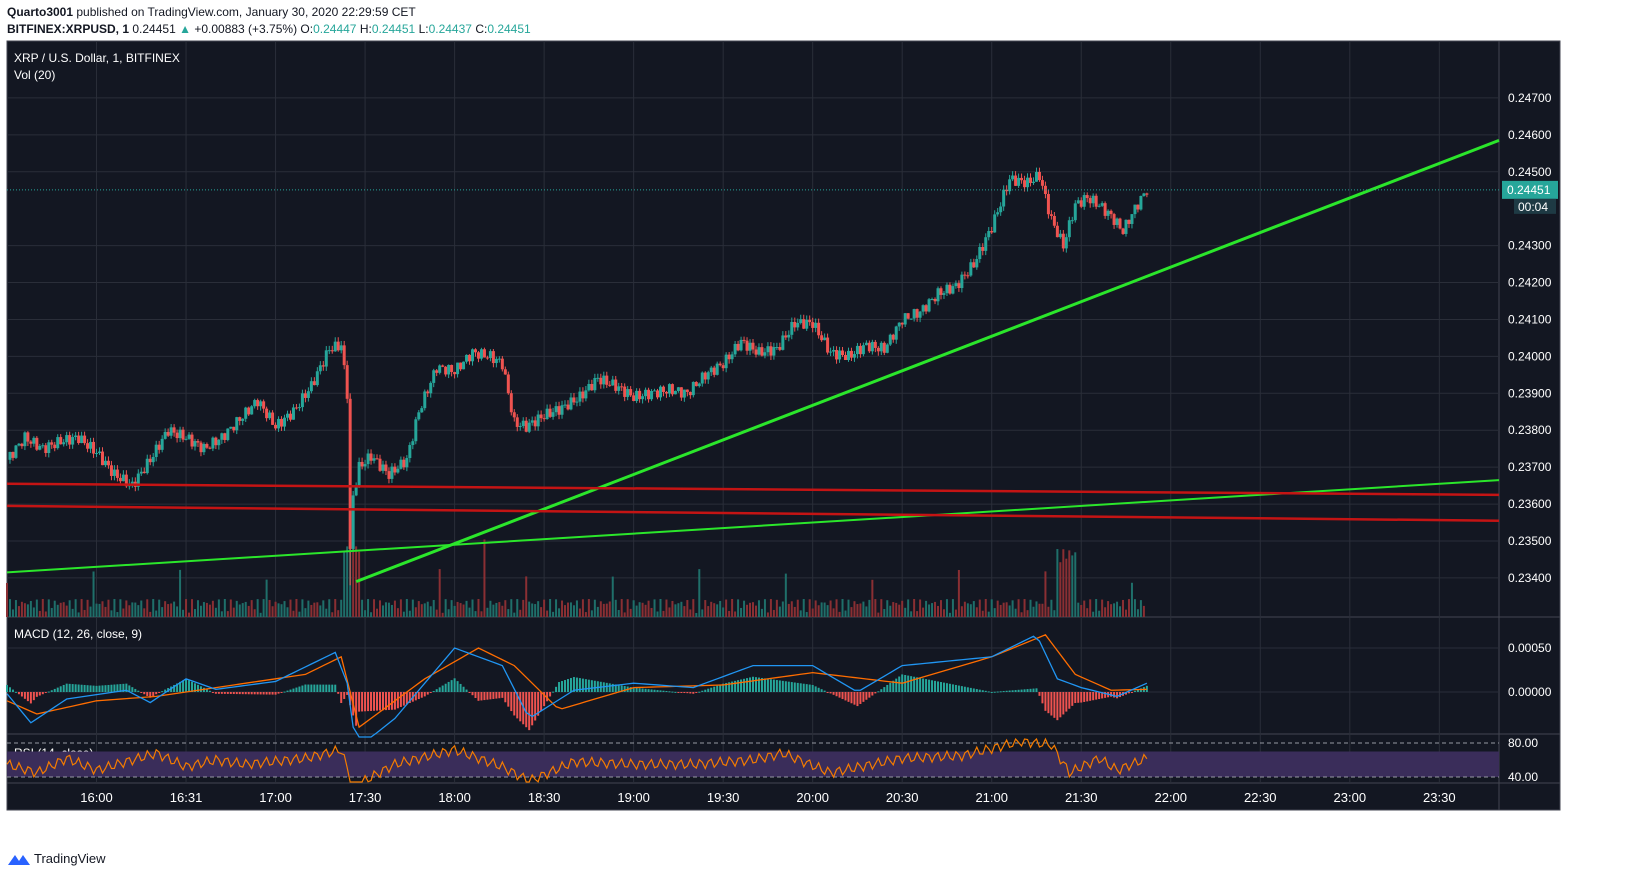 The height and width of the screenshot is (877, 1627). I want to click on time-tick-label: 22:00, so click(1170, 797).